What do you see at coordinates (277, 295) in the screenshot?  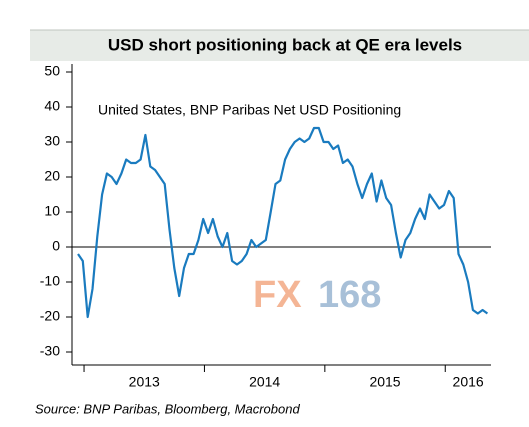 I see `watermark: FX` at bounding box center [277, 295].